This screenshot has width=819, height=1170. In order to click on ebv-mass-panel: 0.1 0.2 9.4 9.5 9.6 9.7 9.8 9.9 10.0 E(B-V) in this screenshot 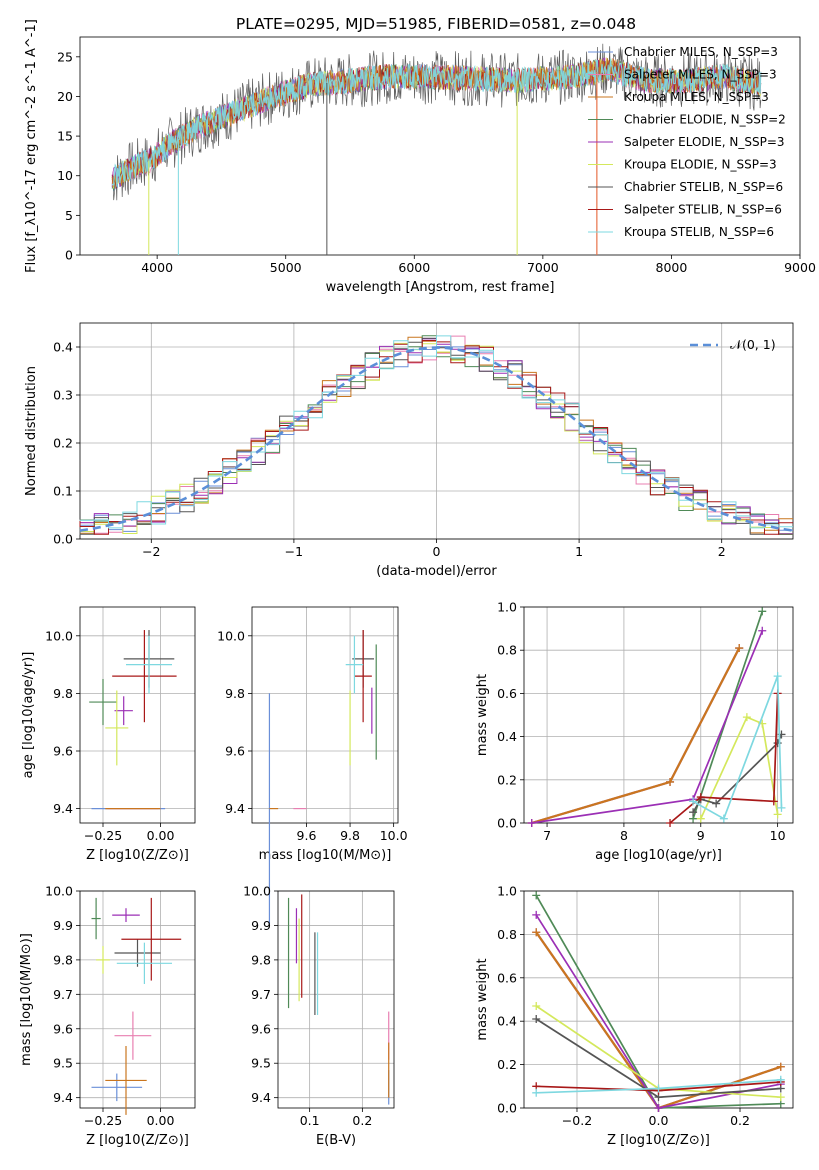, I will do `click(319, 1016)`.